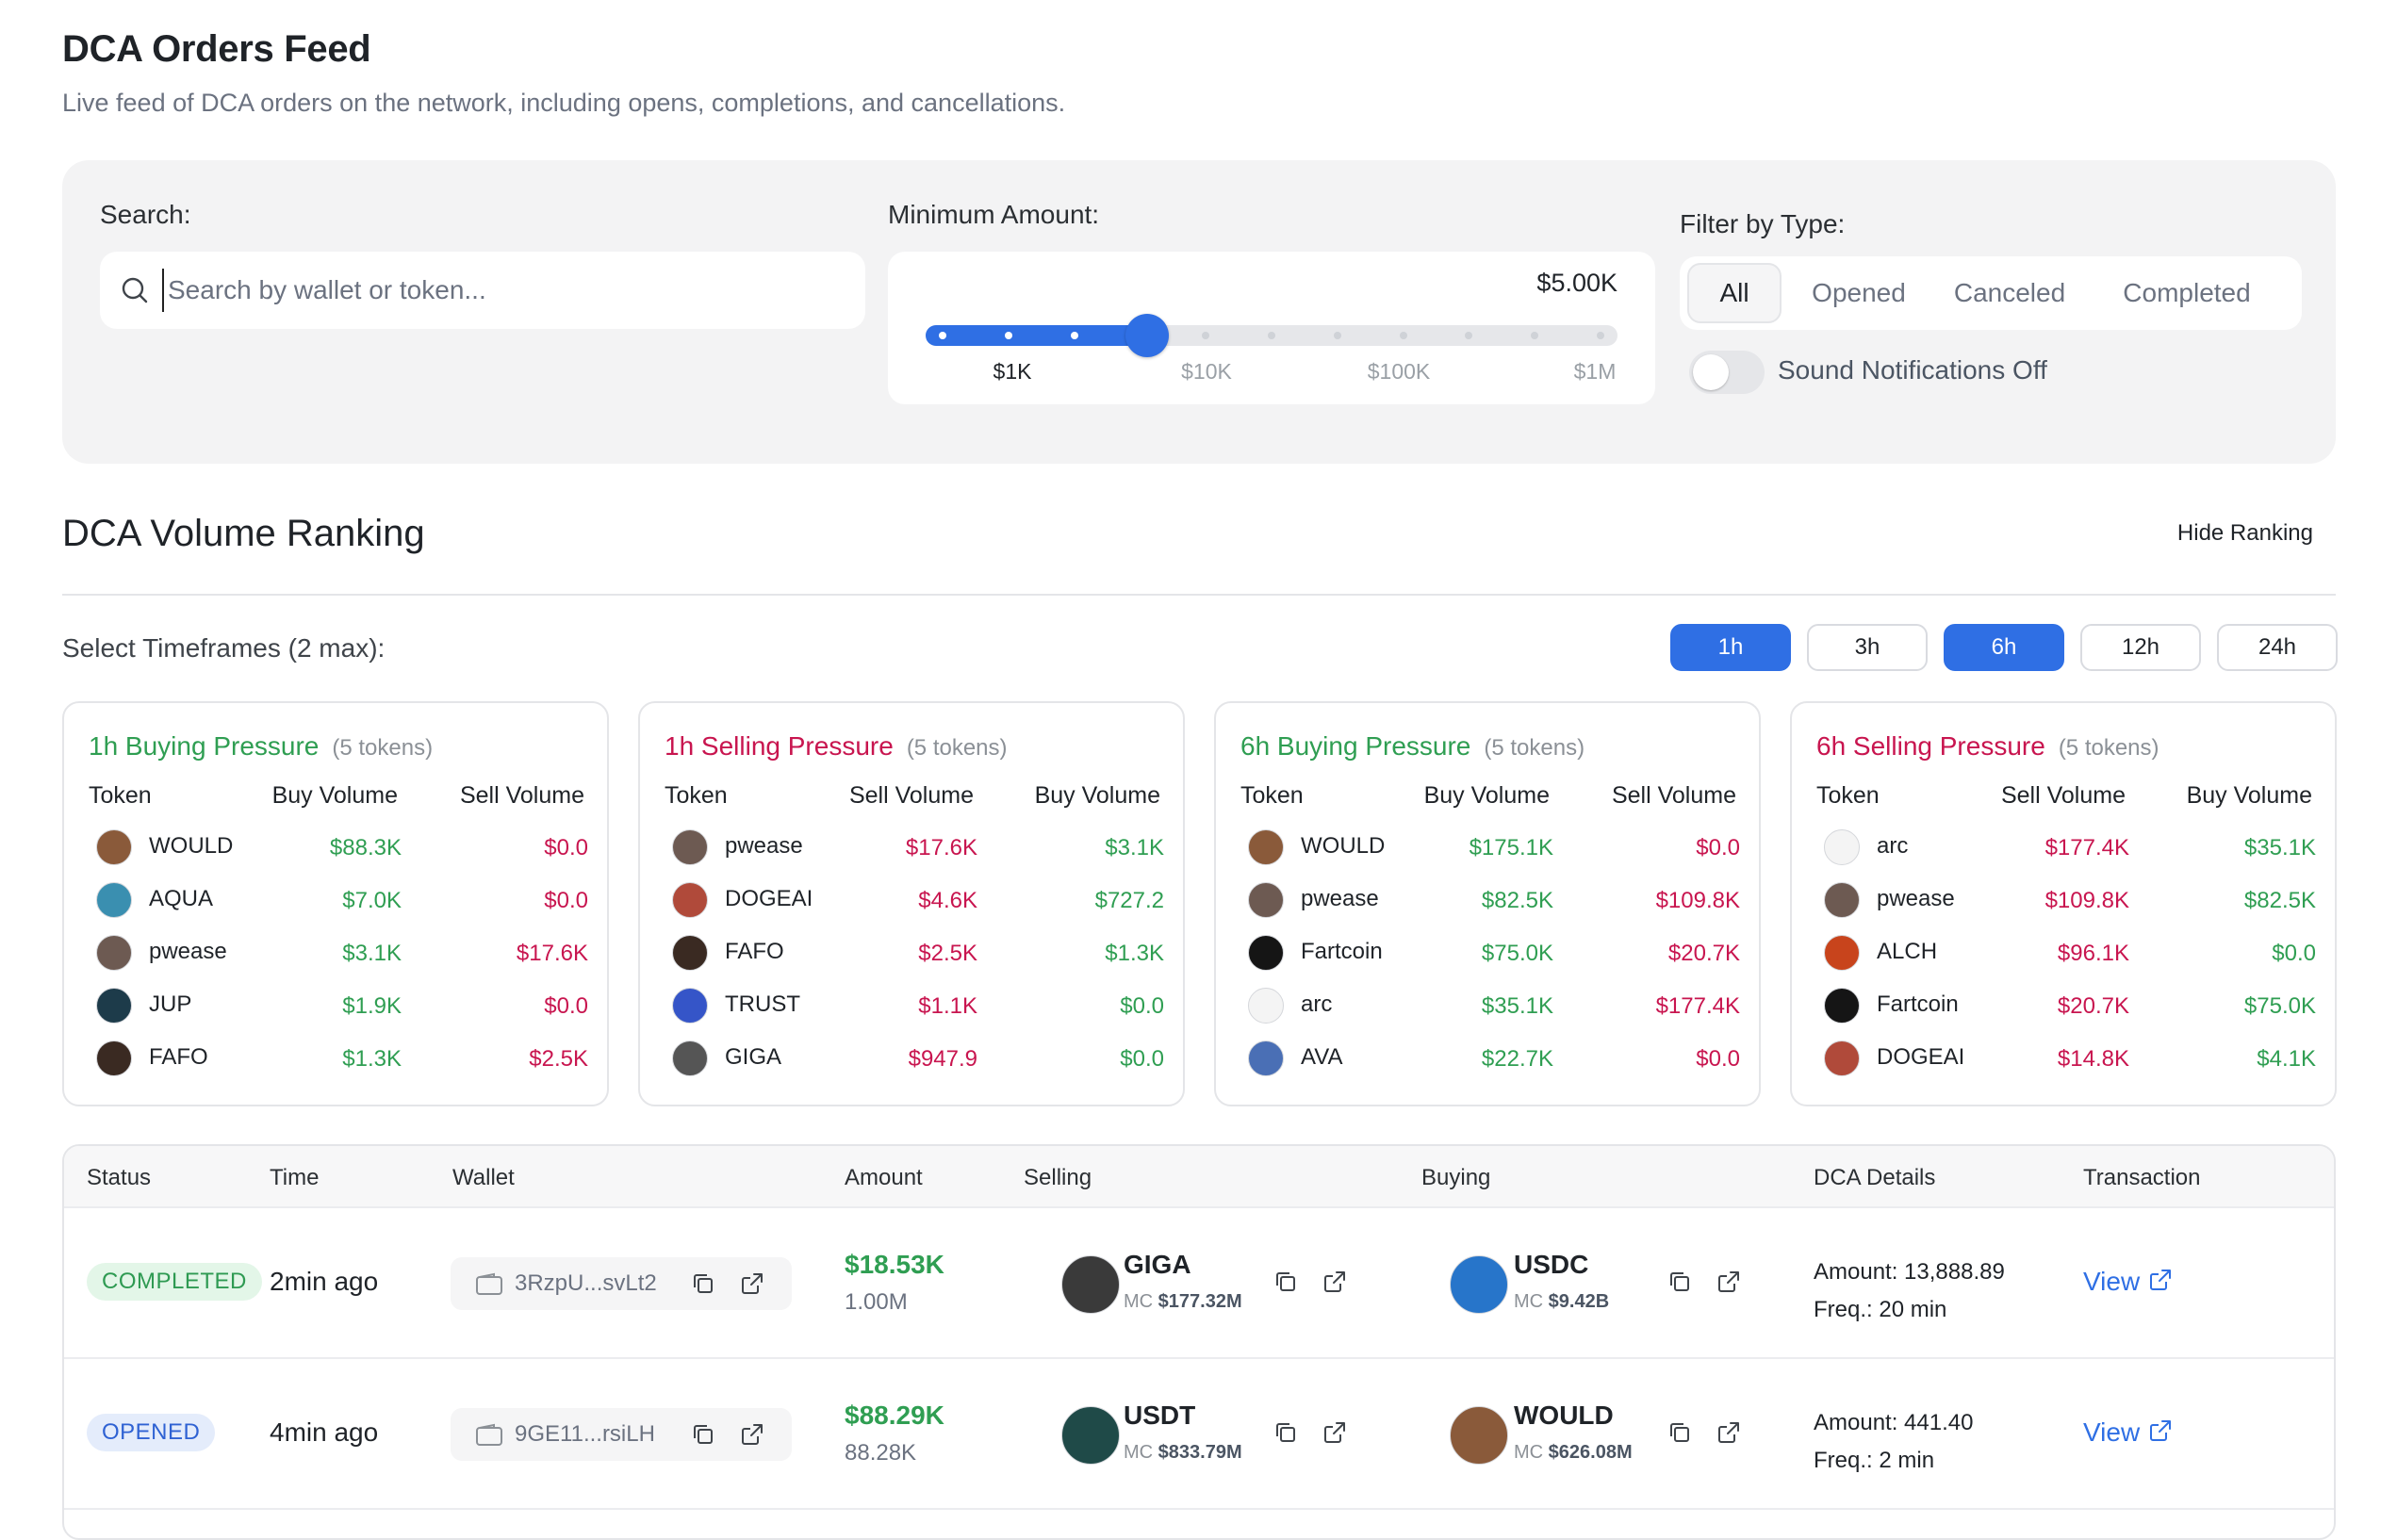 The height and width of the screenshot is (1540, 2381). What do you see at coordinates (1489, 850) in the screenshot?
I see `ranking-row: WOULD $175.1K $0.0` at bounding box center [1489, 850].